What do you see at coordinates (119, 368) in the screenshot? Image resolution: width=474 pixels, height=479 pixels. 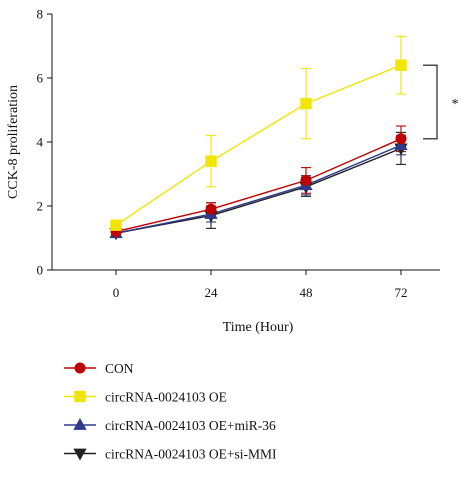 I see `legend-label: CON` at bounding box center [119, 368].